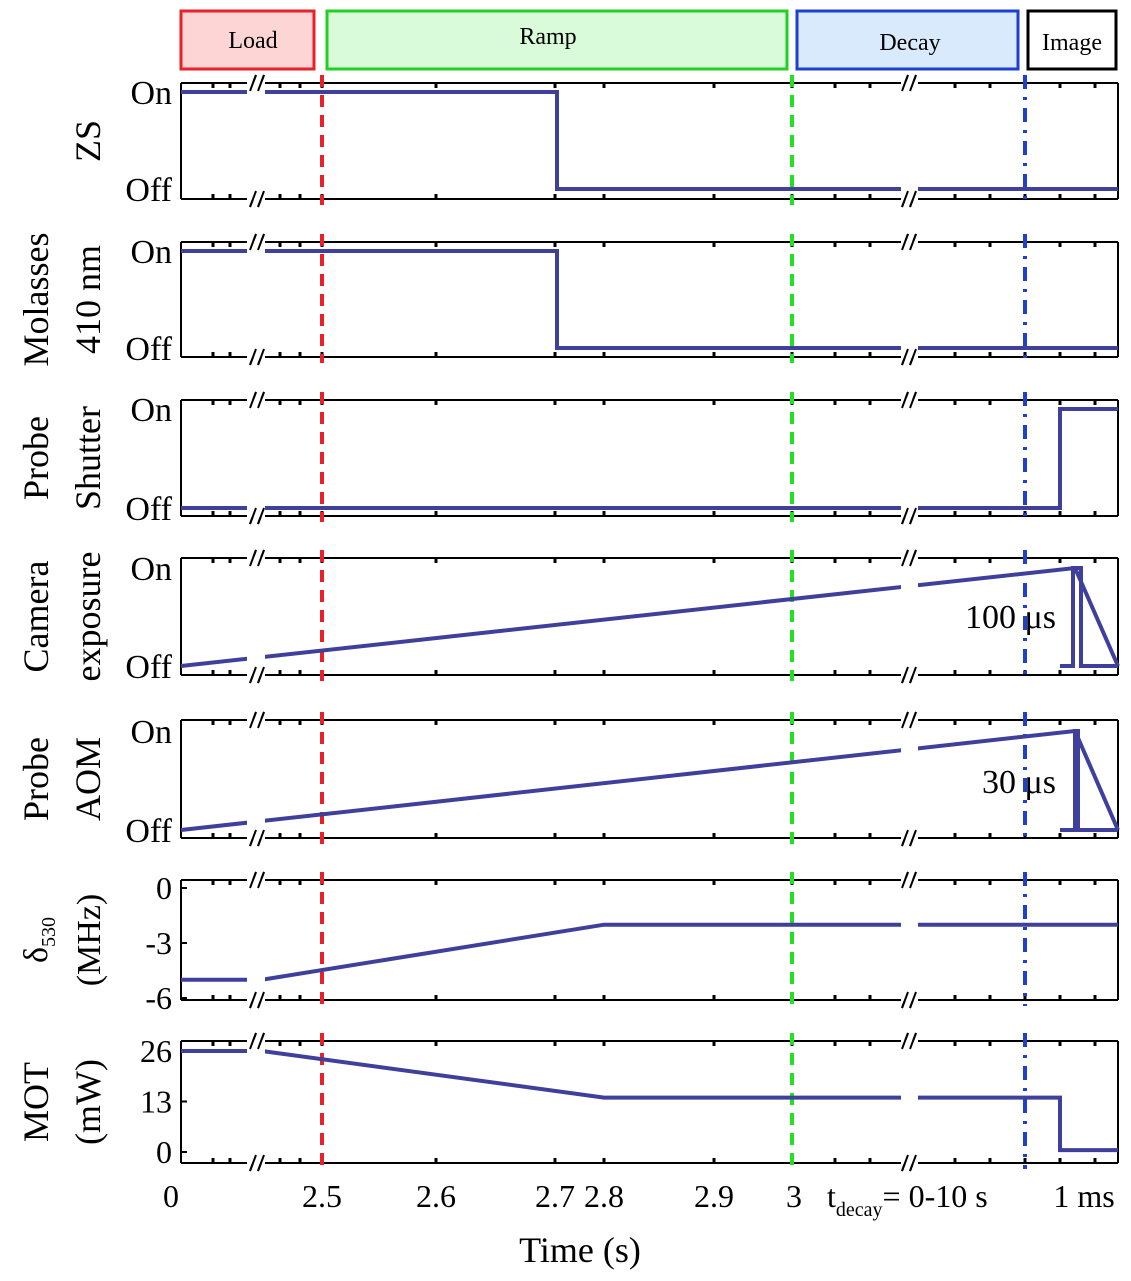 Image resolution: width=1131 pixels, height=1281 pixels. I want to click on y-axis-label: ZS, so click(88, 141).